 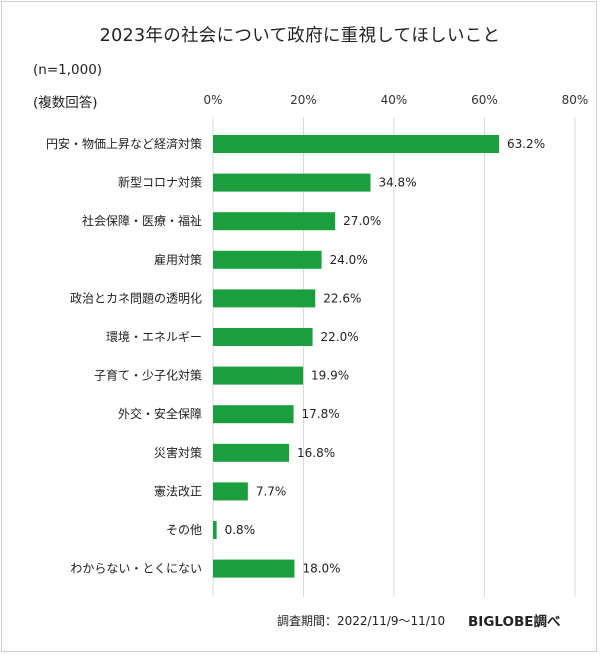 I want to click on x-tick-label: 60%, so click(x=484, y=100).